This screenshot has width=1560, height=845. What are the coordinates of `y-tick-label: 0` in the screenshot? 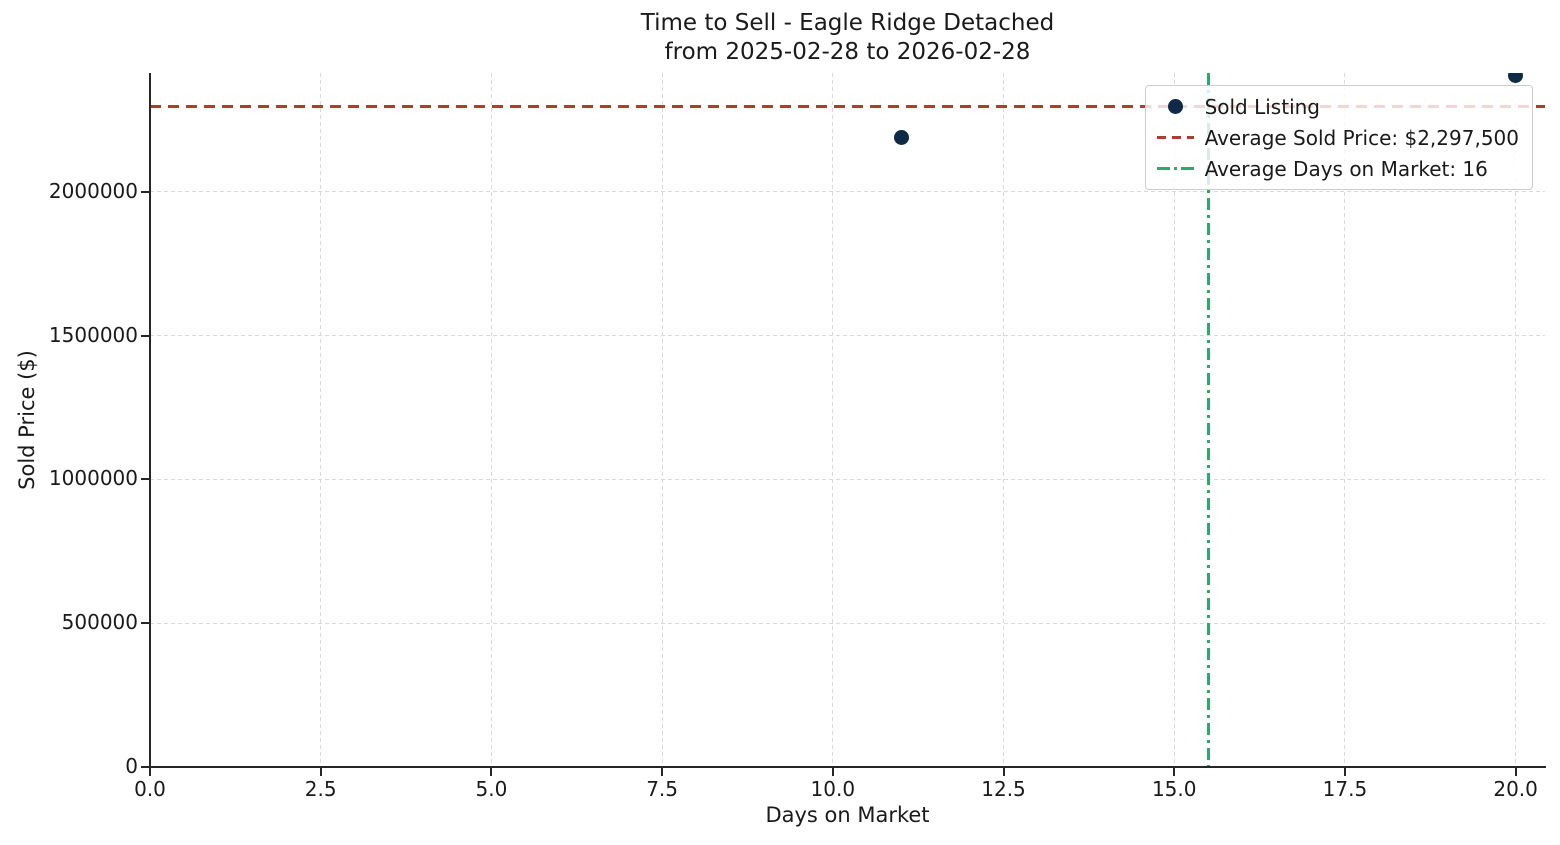 It's located at (131, 766).